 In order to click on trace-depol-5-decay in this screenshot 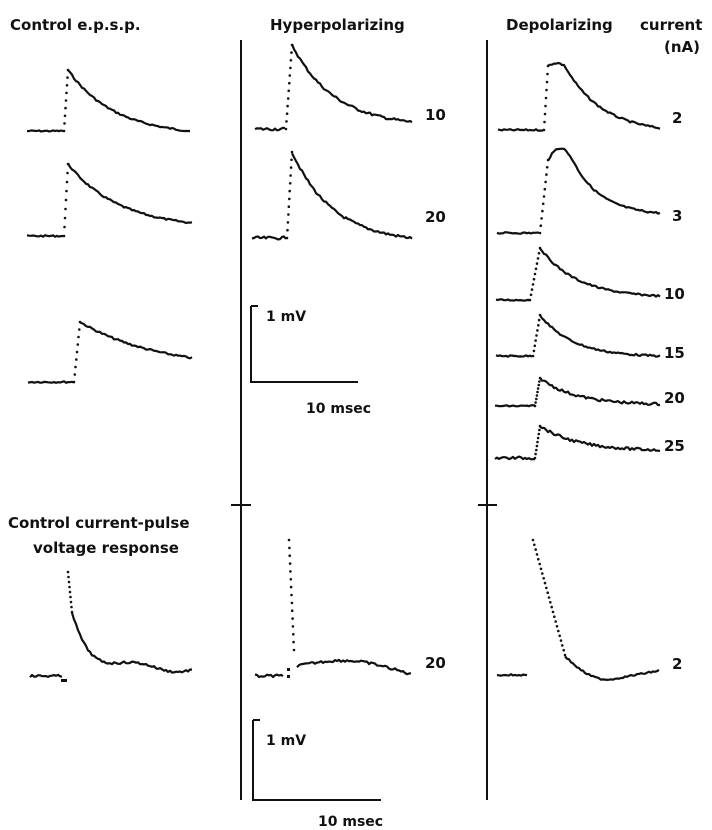, I will do `click(599, 391)`.